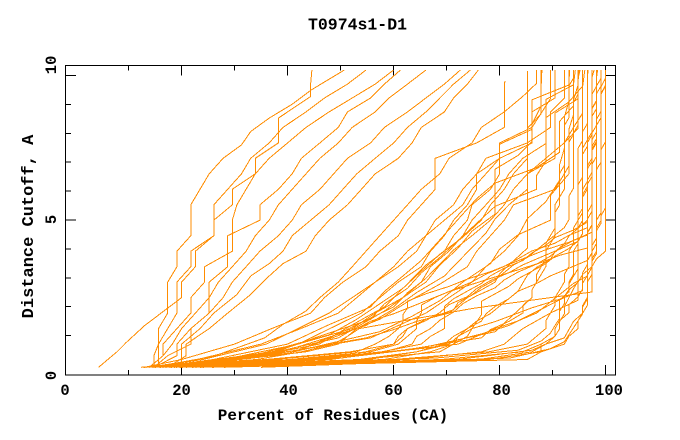 The height and width of the screenshot is (440, 680). Describe the element at coordinates (52, 65) in the screenshot. I see `svg-text: 10` at that location.